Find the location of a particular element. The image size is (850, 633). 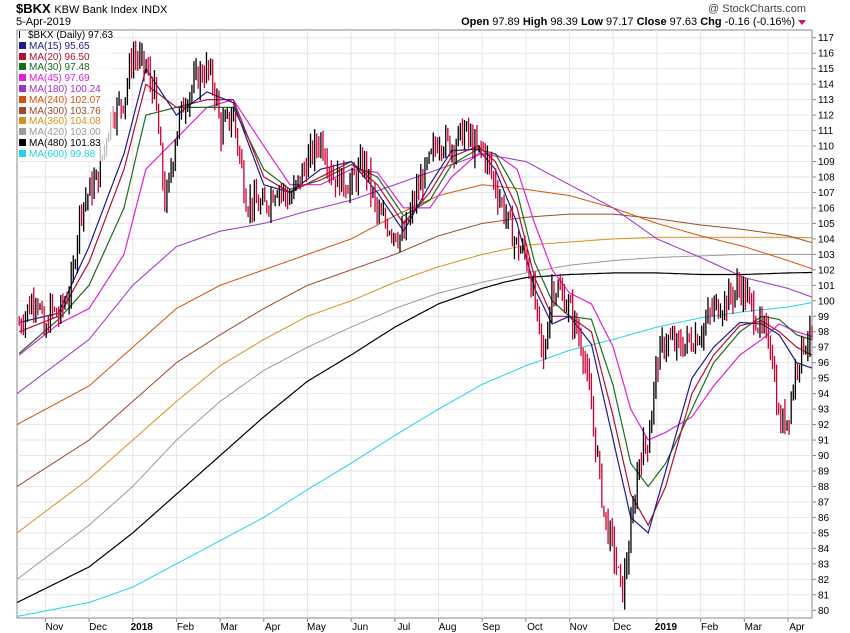

y-tick-label: 80 is located at coordinates (824, 611).